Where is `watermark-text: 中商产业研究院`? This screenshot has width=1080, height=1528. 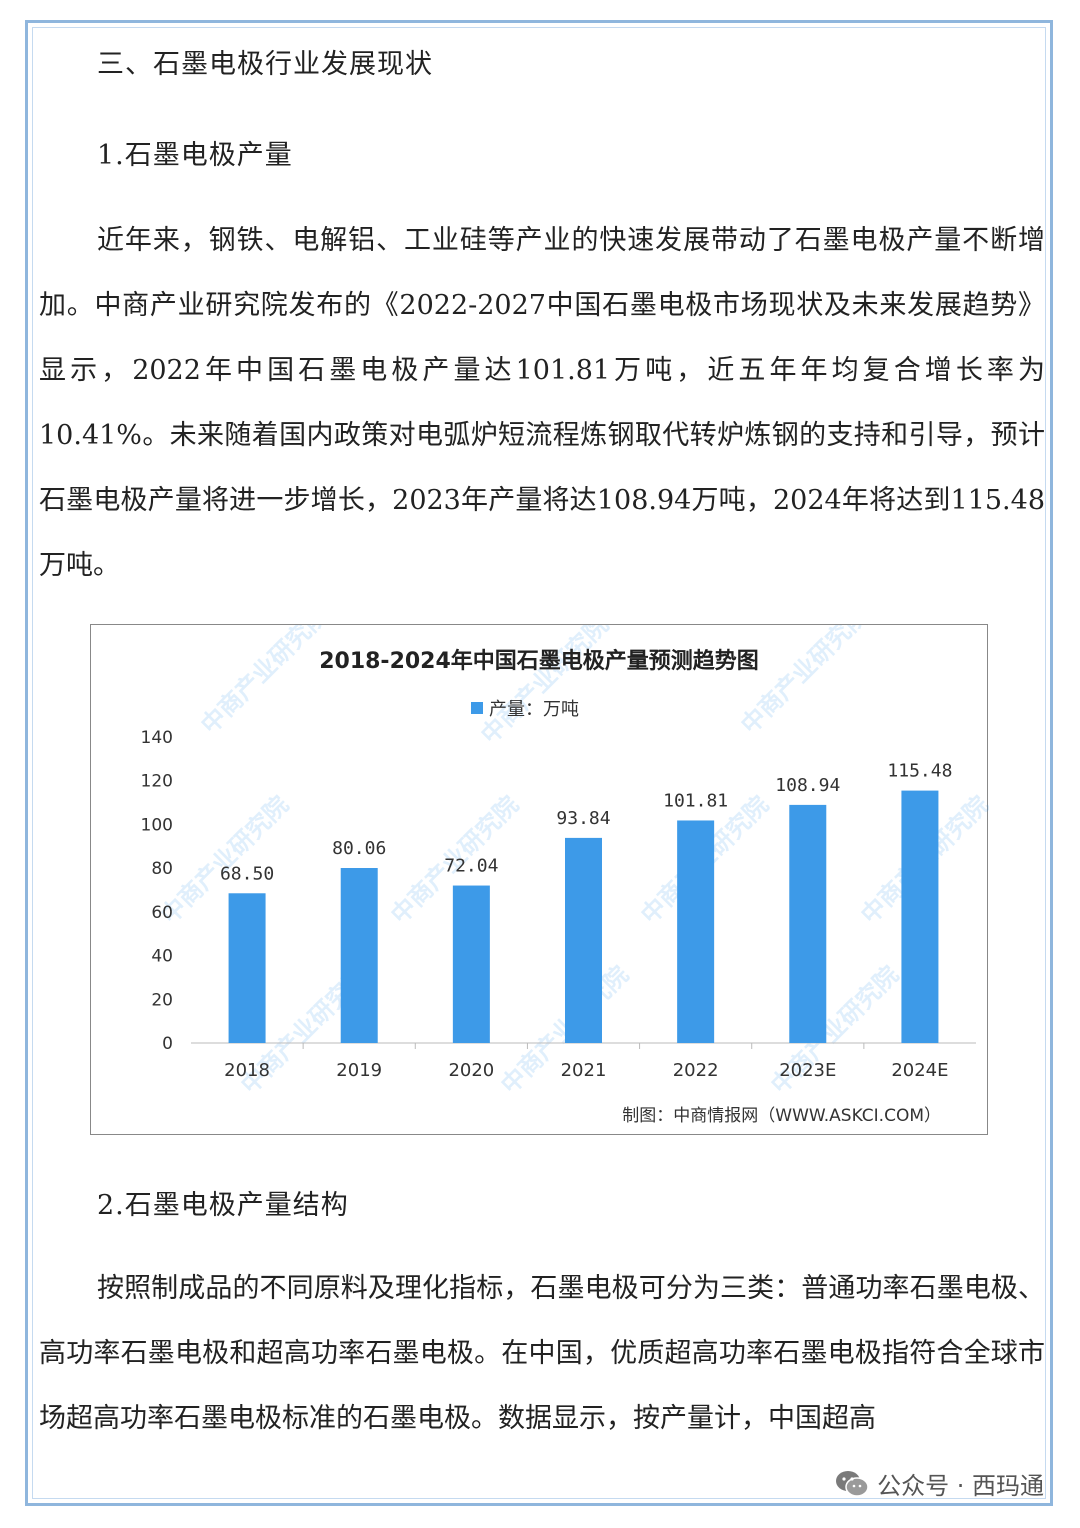 watermark-text: 中商产业研究院 is located at coordinates (224, 860).